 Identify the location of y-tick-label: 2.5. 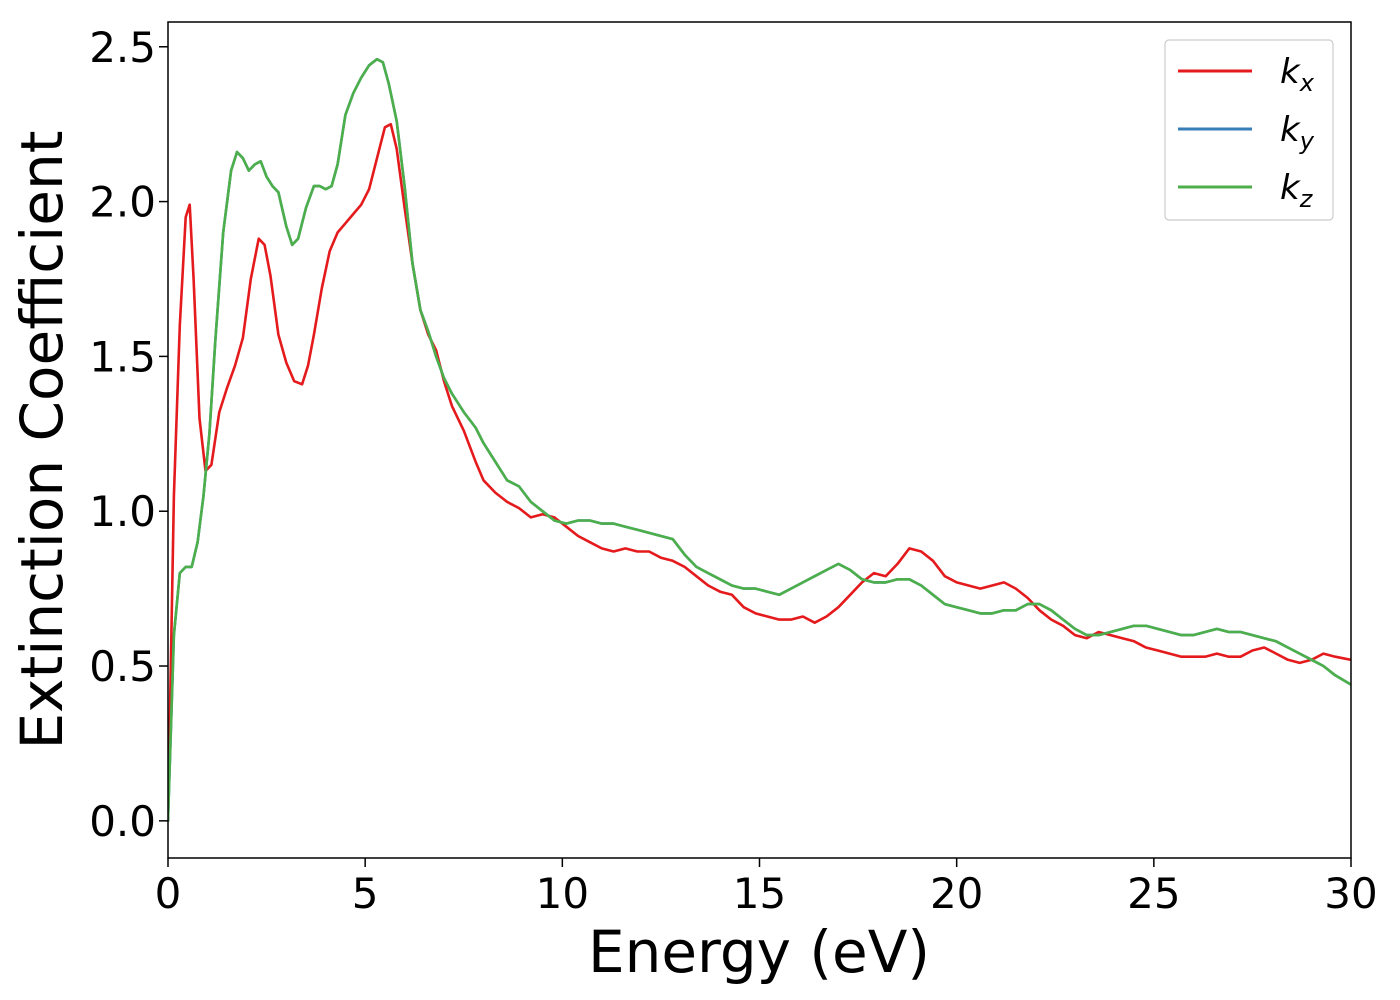
(122, 47).